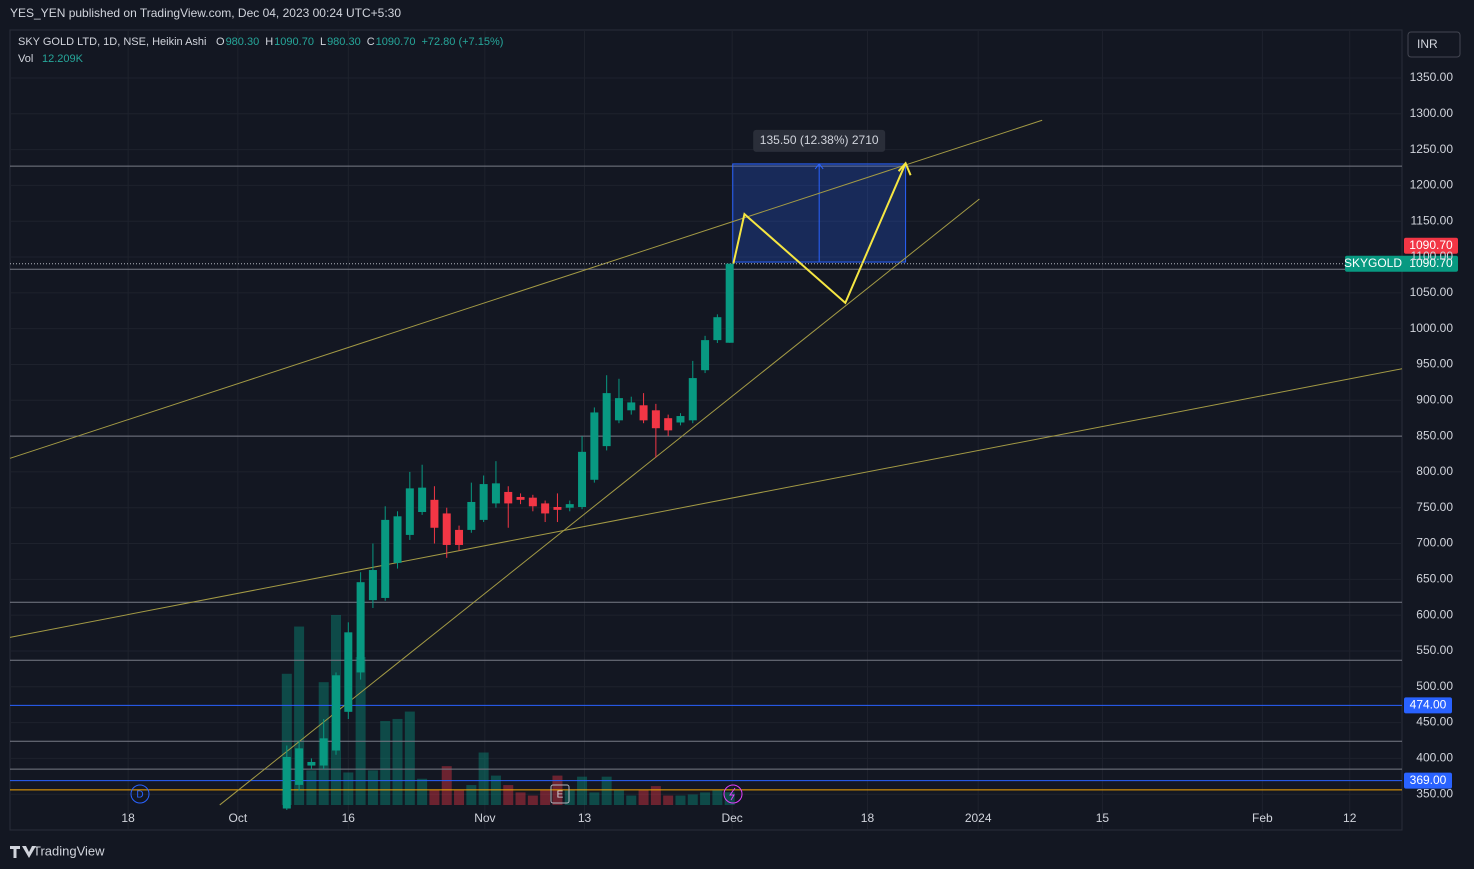 Image resolution: width=1474 pixels, height=869 pixels. I want to click on dividend-icon, so click(140, 794).